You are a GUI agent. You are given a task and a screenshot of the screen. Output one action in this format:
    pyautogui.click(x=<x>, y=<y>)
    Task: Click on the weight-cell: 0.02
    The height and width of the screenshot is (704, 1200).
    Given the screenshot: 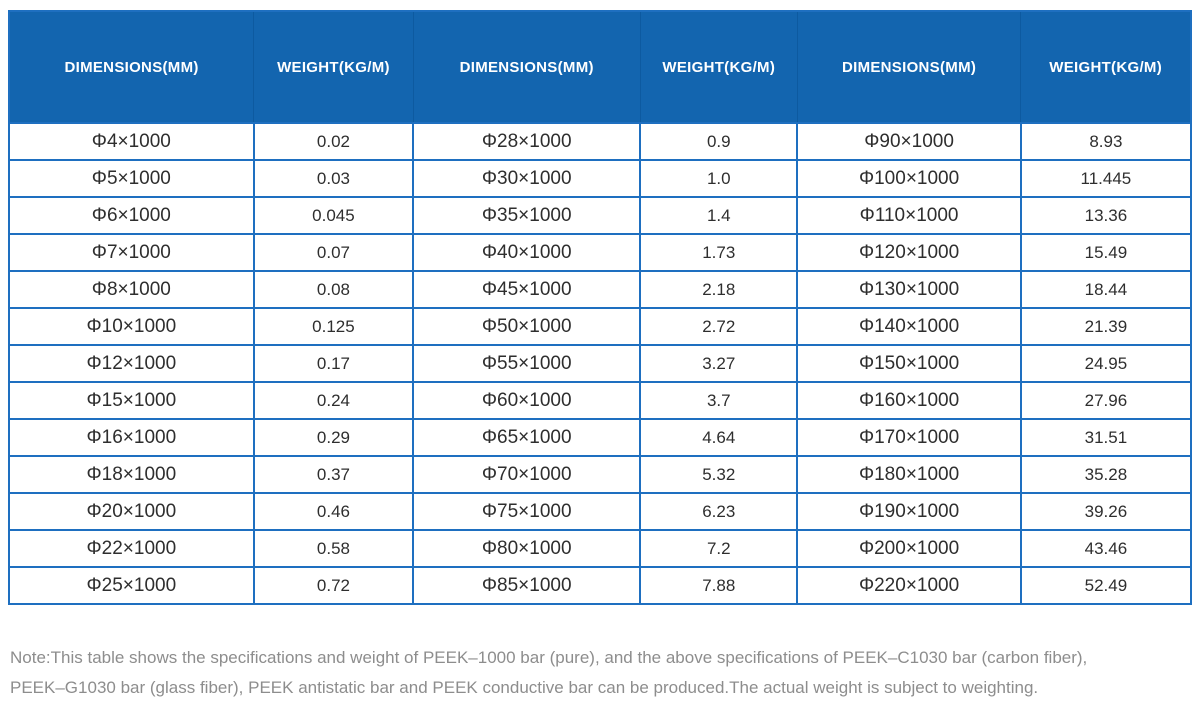 What is the action you would take?
    pyautogui.click(x=333, y=141)
    